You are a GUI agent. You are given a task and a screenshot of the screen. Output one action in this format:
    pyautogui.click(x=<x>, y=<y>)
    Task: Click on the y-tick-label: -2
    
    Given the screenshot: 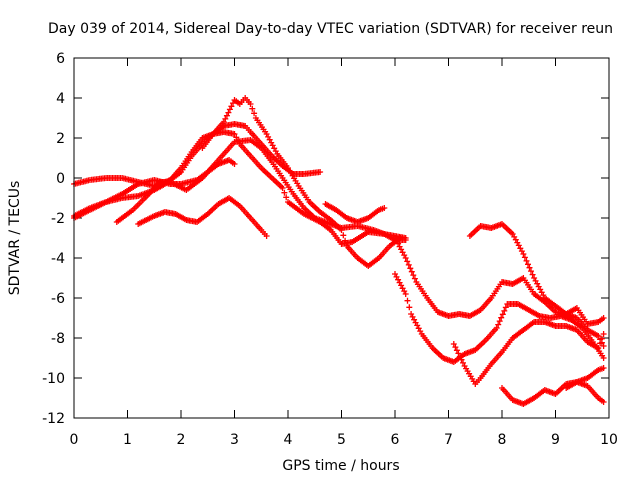 What is the action you would take?
    pyautogui.click(x=58, y=219)
    